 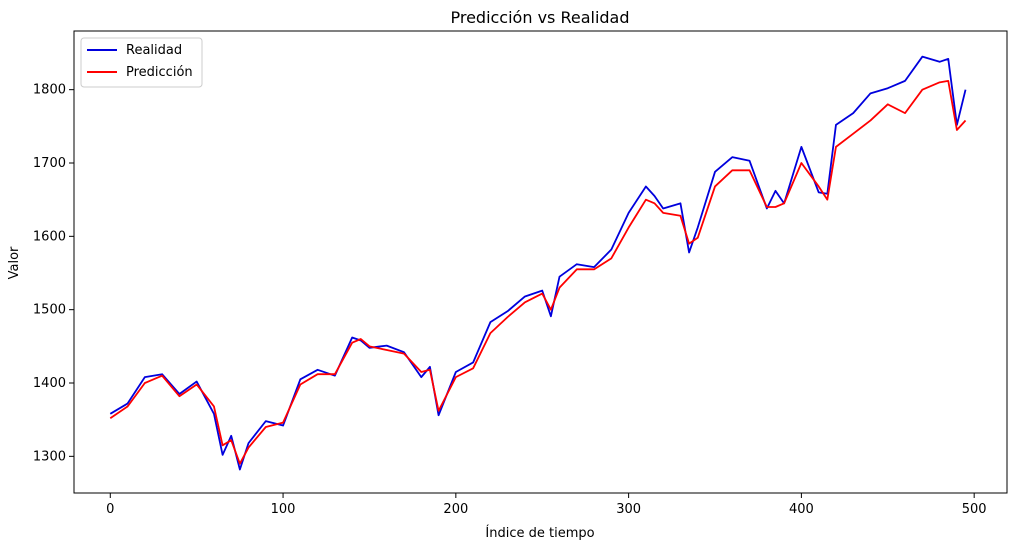 What do you see at coordinates (455, 509) in the screenshot?
I see `x-tick-label: 200` at bounding box center [455, 509].